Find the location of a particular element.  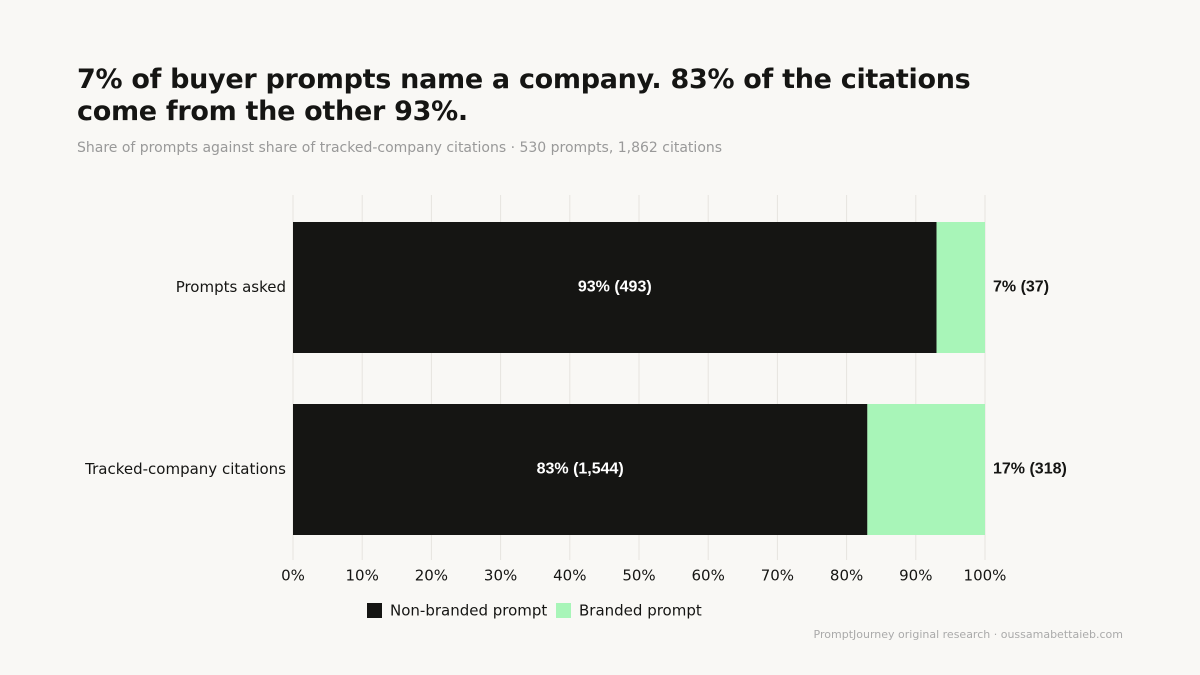

x-tick-label: 80% is located at coordinates (846, 576).